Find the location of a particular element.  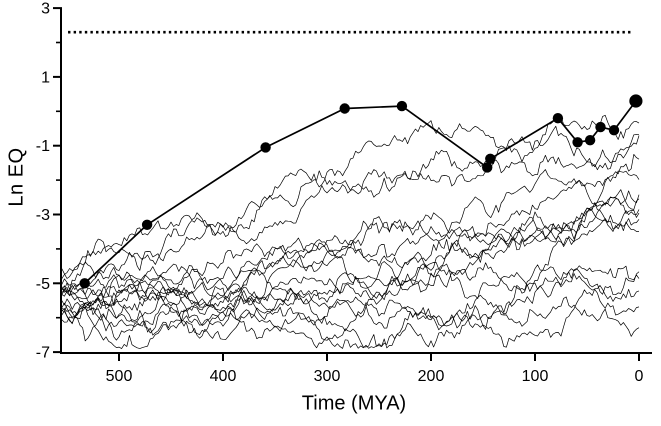

x-tick-label: 200 is located at coordinates (431, 376).